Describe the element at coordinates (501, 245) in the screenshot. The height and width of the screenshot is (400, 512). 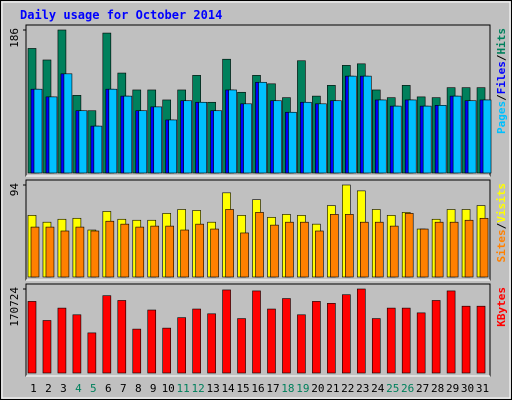
I see `legend-entry: Sites` at that location.